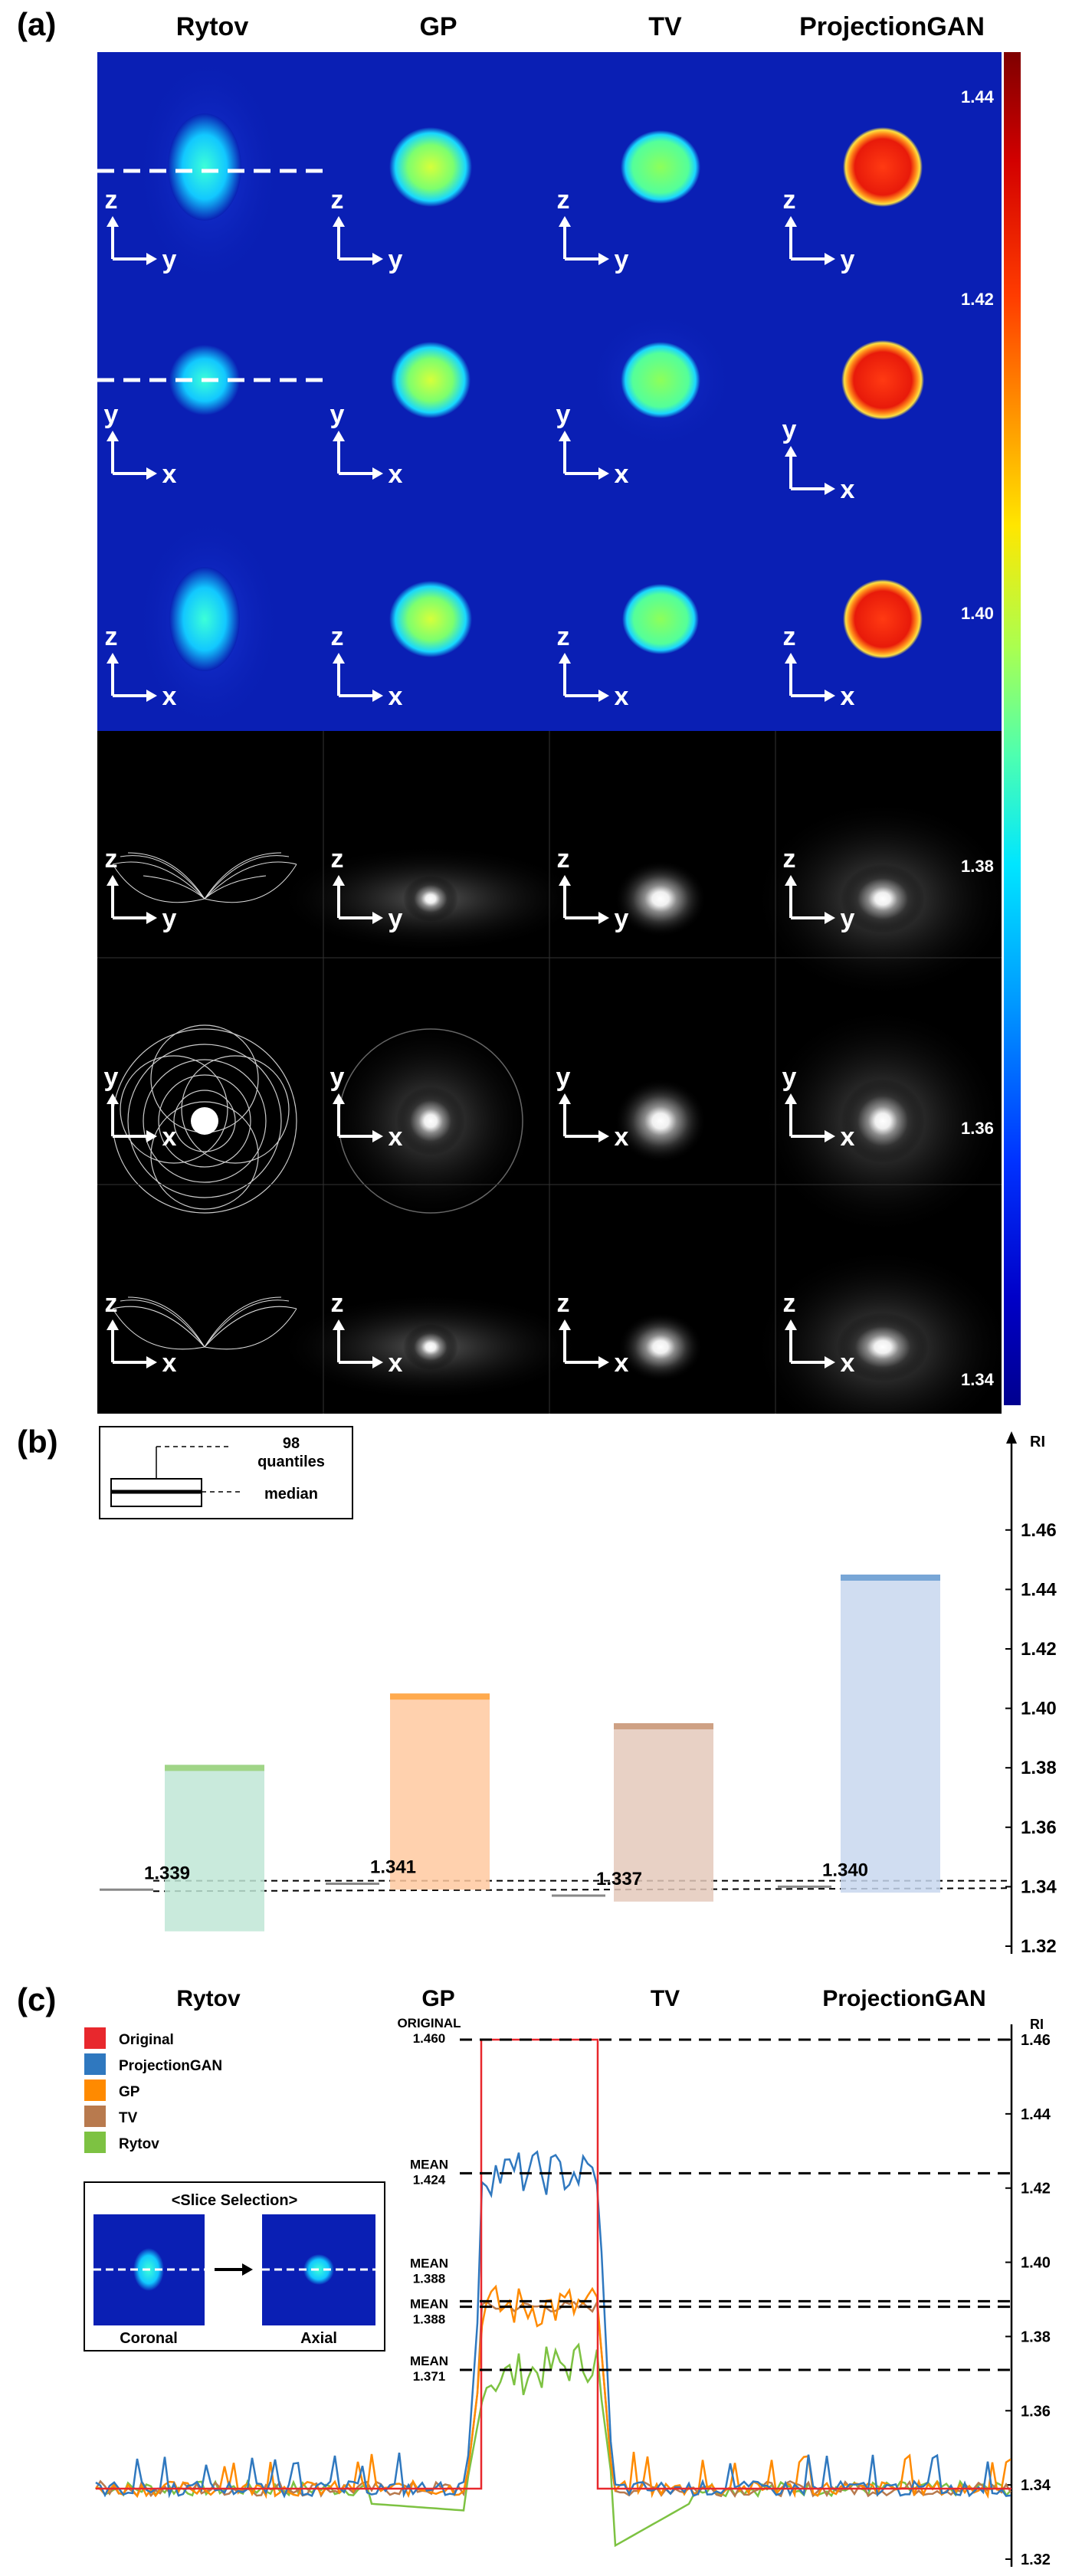 Image resolution: width=1082 pixels, height=2576 pixels. I want to click on legend-label: Rytov, so click(139, 2144).